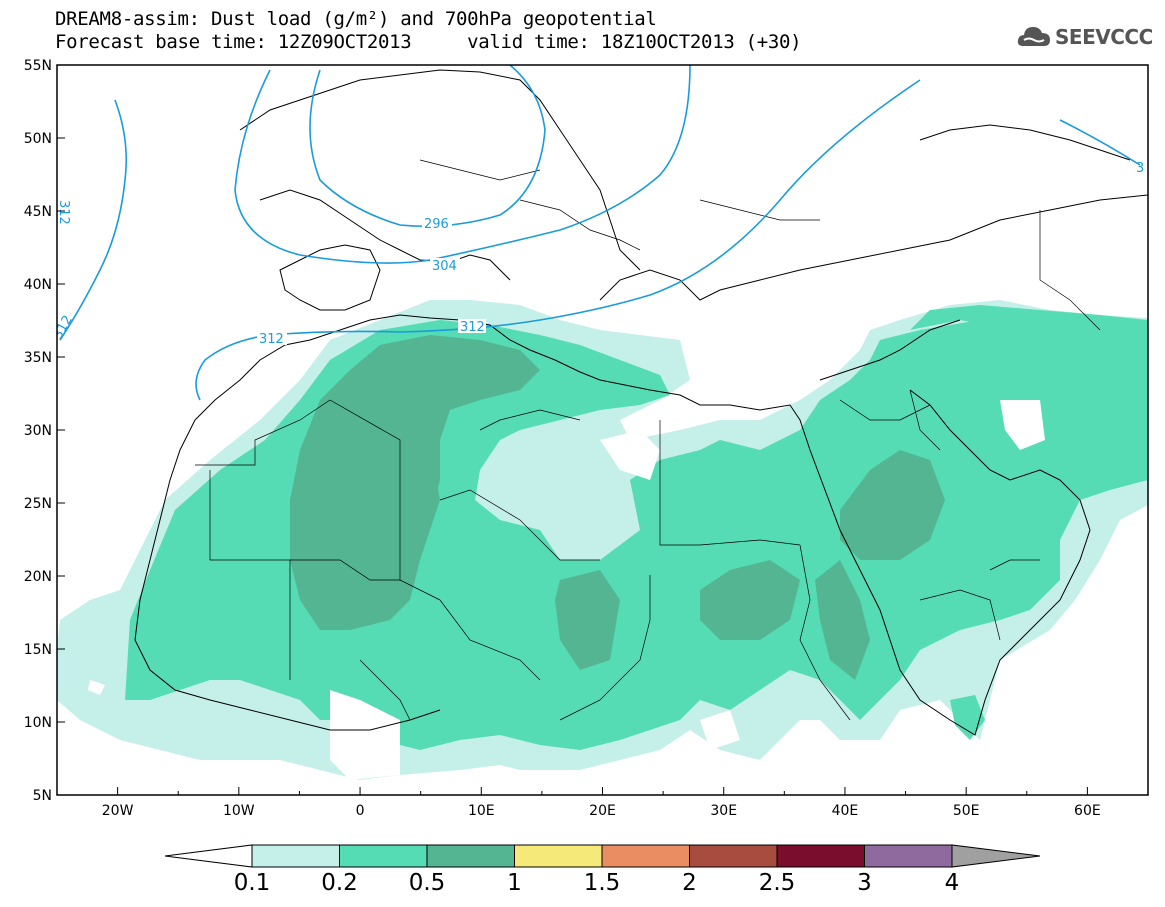 This screenshot has height=907, width=1165. I want to click on contour-label-3: 3, so click(1140, 168).